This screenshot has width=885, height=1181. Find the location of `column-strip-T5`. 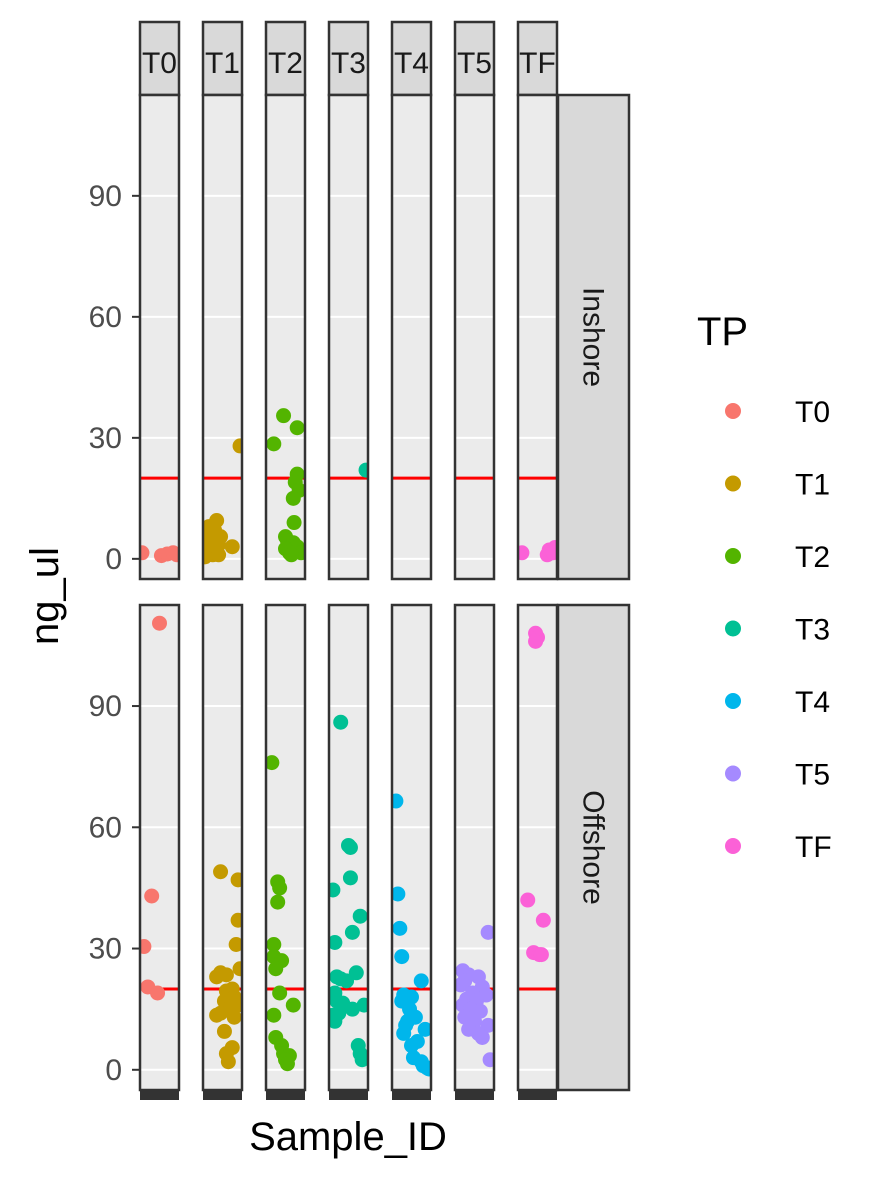

column-strip-T5 is located at coordinates (474, 58).